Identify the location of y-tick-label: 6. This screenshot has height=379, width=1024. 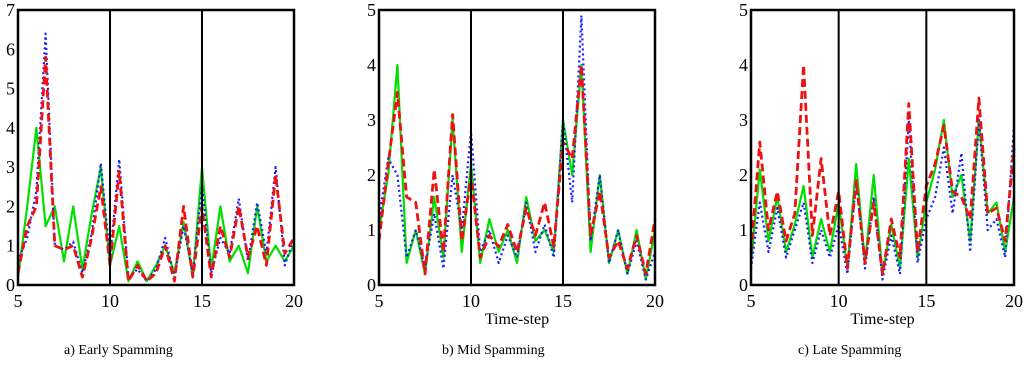
(10, 49).